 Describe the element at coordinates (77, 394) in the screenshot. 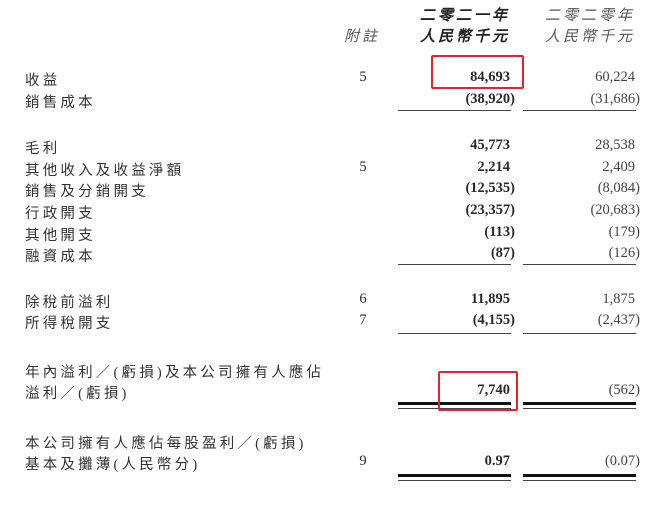

I see `row-label: 溢利／(虧損)` at that location.